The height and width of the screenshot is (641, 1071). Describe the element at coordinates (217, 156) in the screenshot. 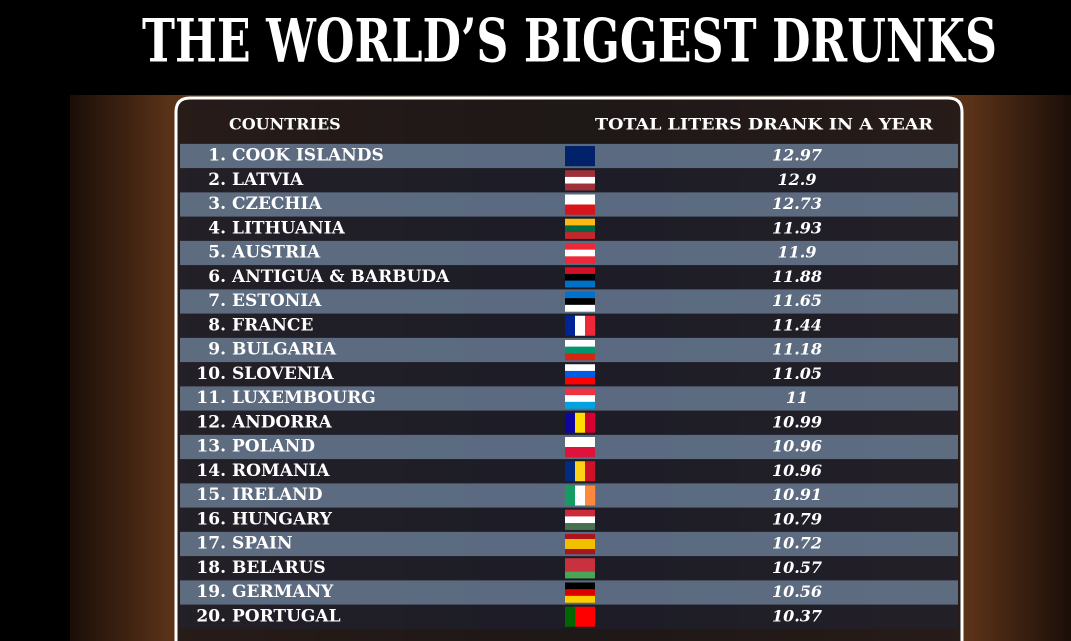

I see `rank: 1.` at that location.